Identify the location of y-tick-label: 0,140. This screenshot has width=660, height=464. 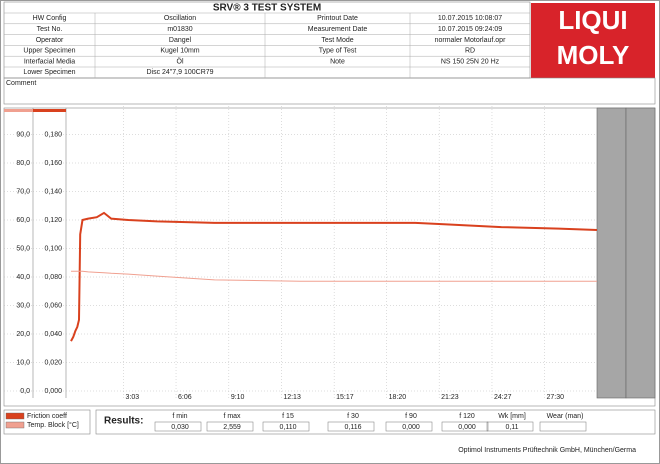
(53, 191).